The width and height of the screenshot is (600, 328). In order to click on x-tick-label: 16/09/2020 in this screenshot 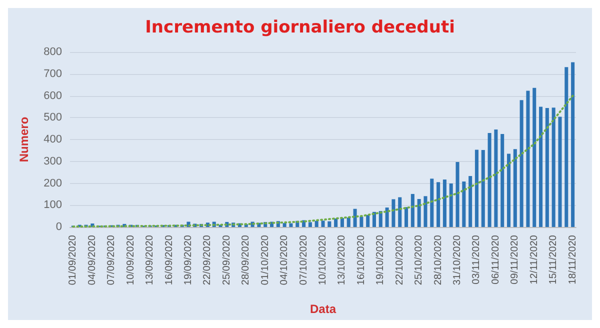, I will do `click(169, 260)`.